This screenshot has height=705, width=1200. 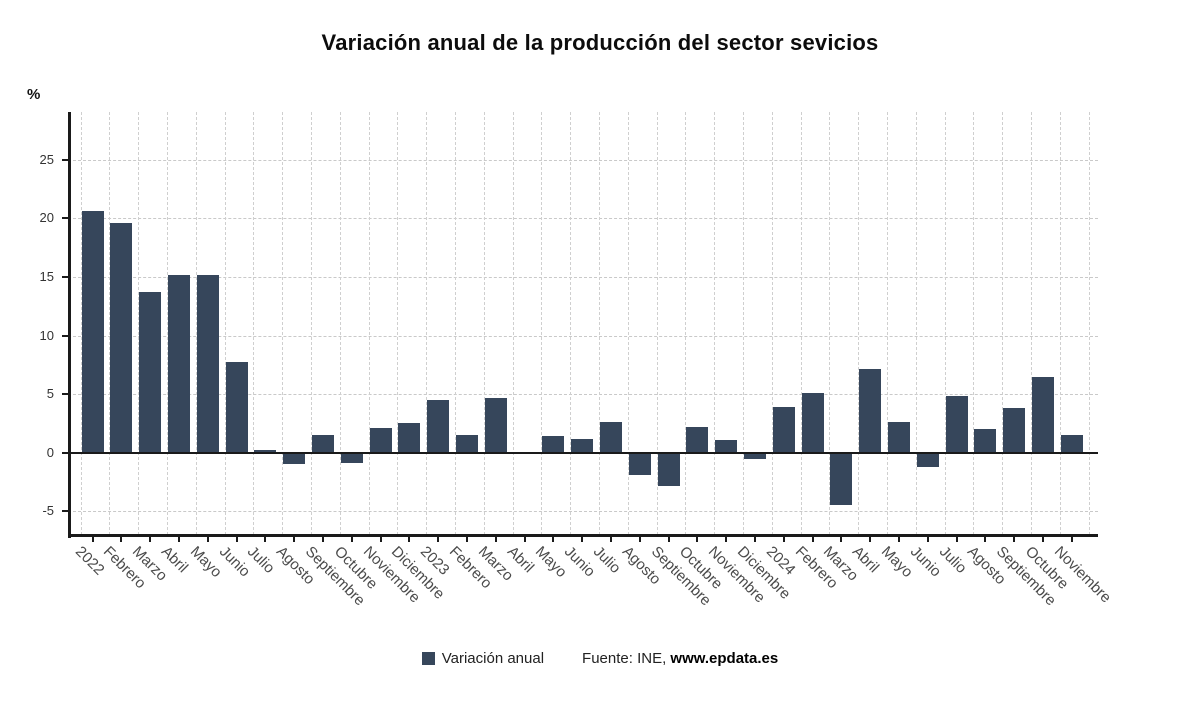 What do you see at coordinates (89, 561) in the screenshot?
I see `x-axis-tick-label: 2022` at bounding box center [89, 561].